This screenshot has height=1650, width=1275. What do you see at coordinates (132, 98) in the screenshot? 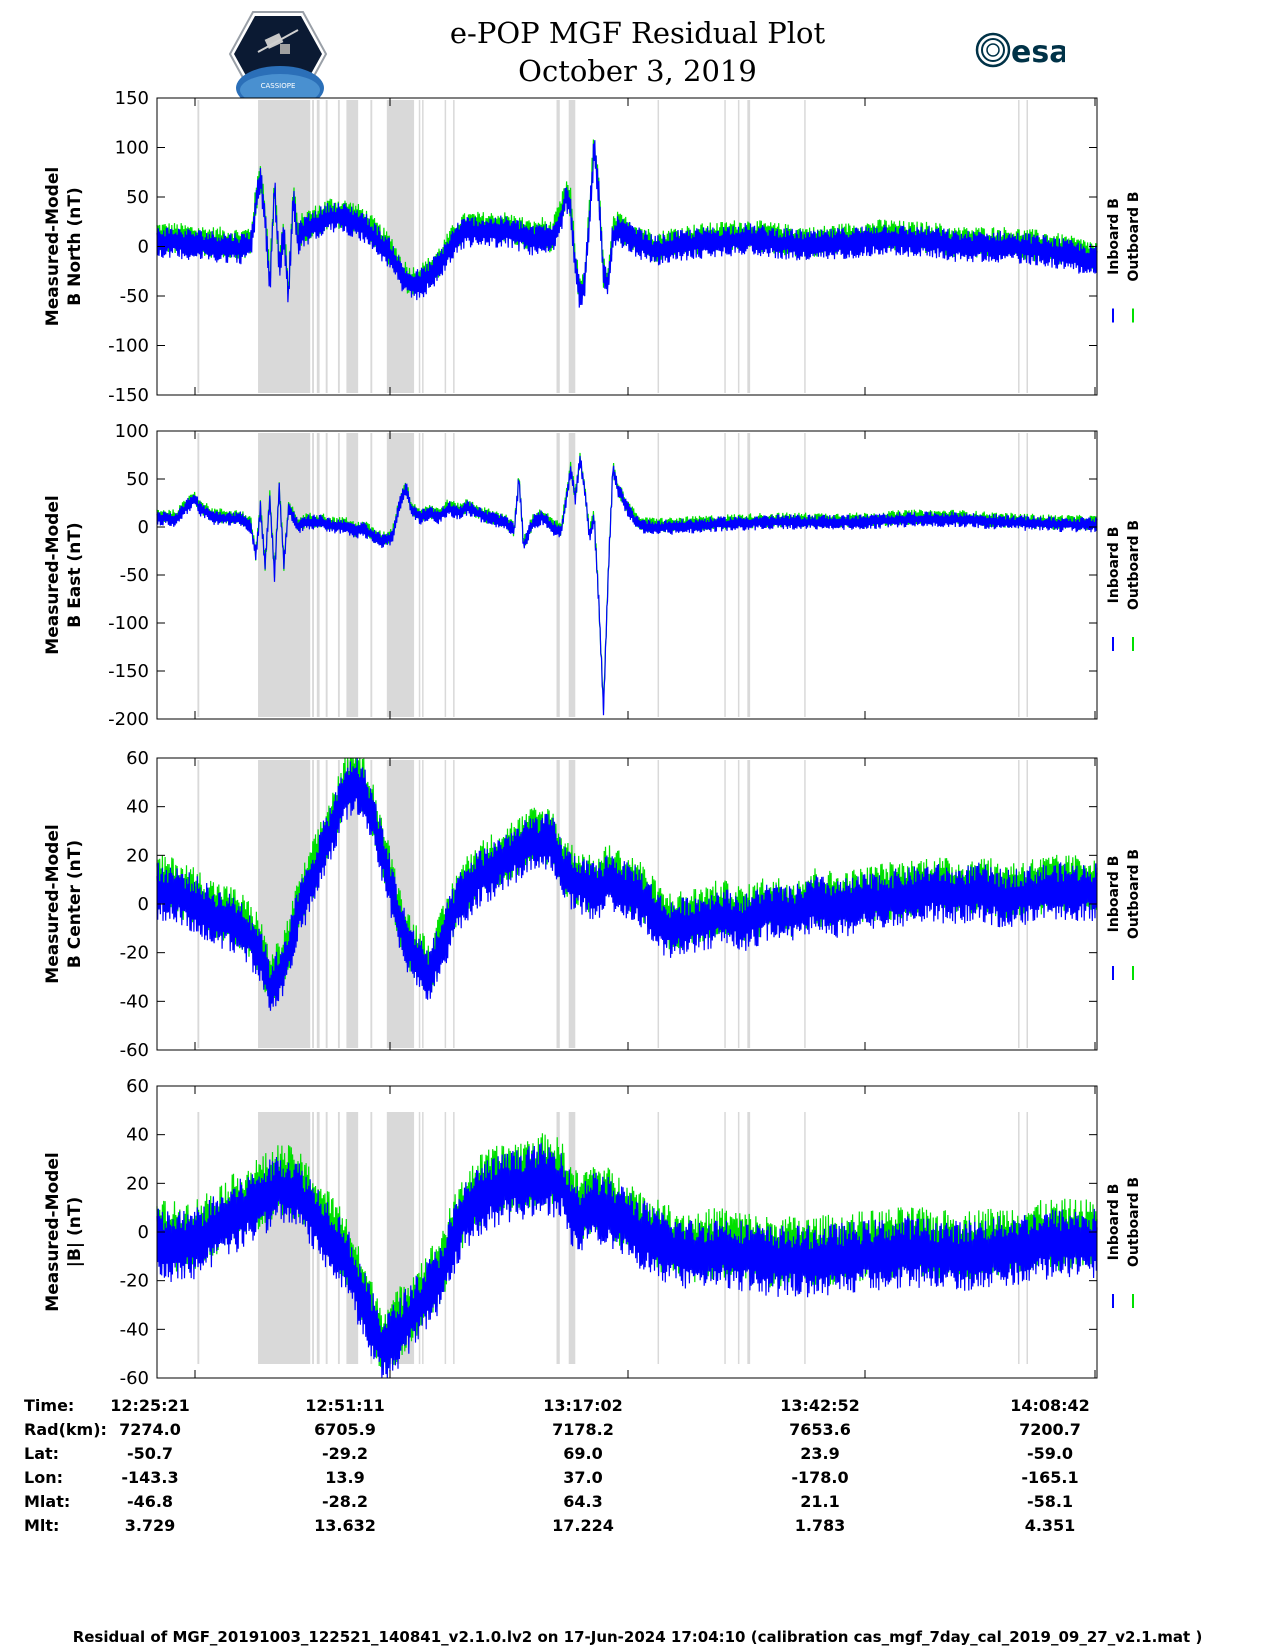
I see `y-tick-label-0-6: 150` at bounding box center [132, 98].